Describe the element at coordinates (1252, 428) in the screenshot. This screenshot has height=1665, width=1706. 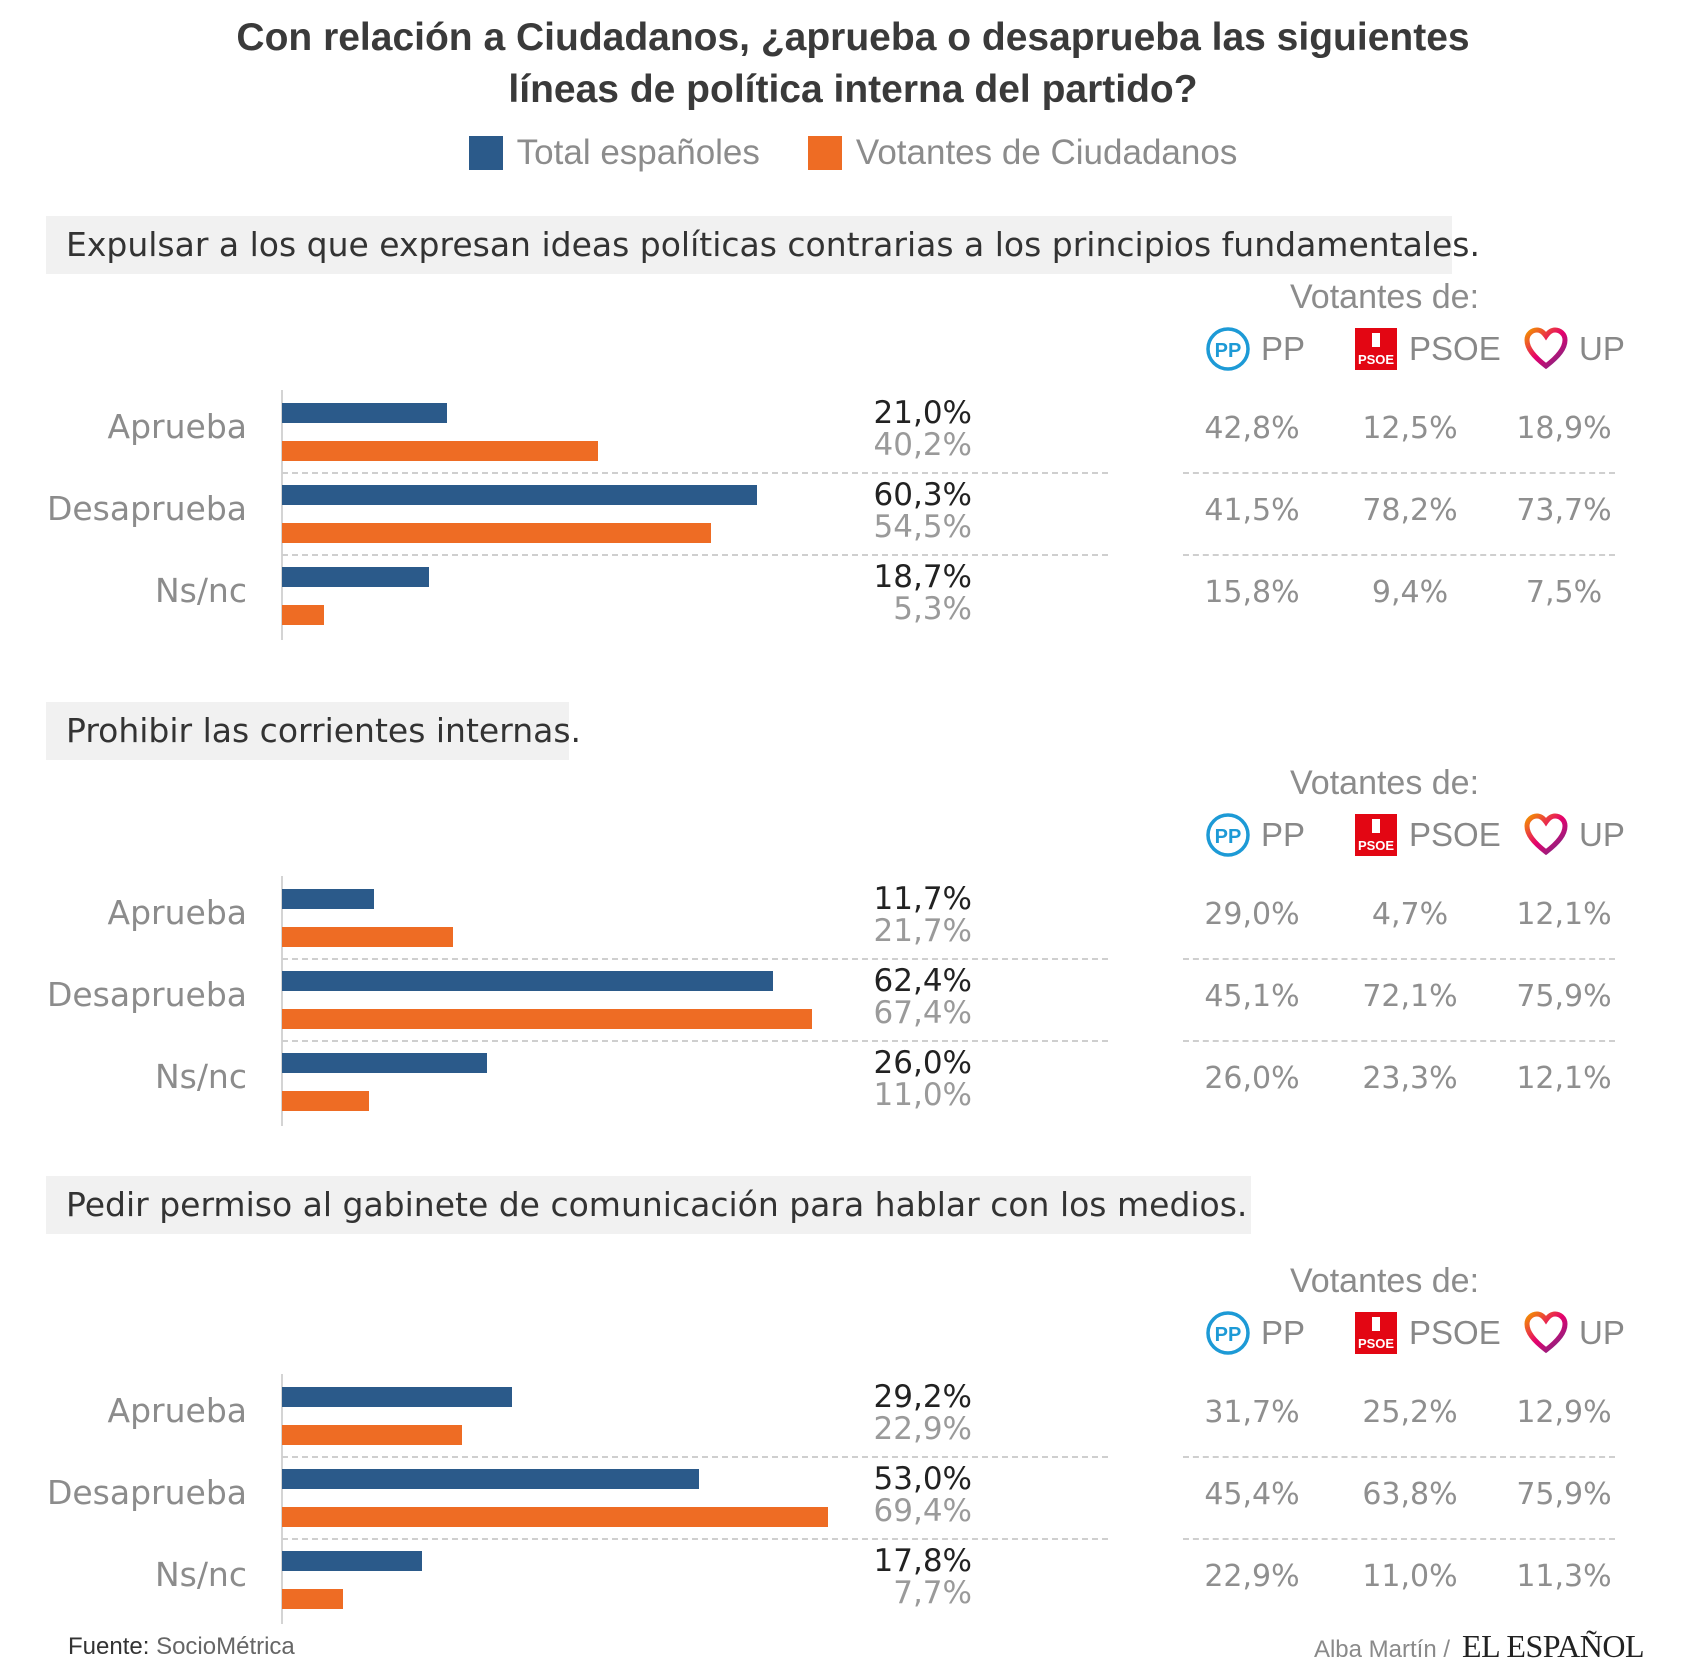
I see `party-value-pp: 42,8%` at that location.